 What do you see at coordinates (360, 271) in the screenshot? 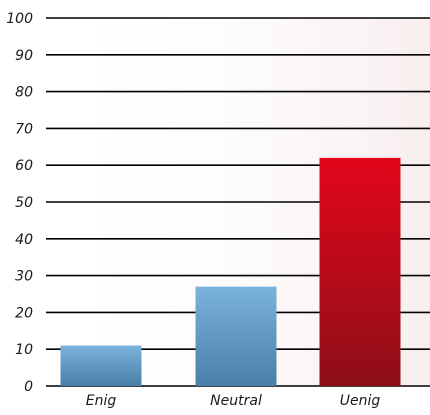
I see `bar-uenig` at bounding box center [360, 271].